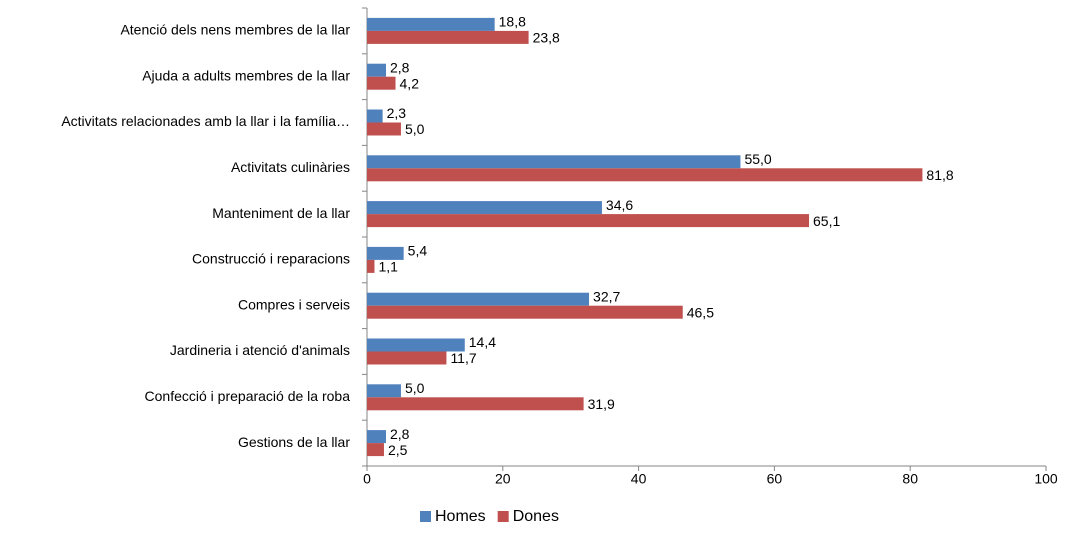 This screenshot has height=534, width=1066. Describe the element at coordinates (482, 342) in the screenshot. I see `data-label: 14,4` at that location.